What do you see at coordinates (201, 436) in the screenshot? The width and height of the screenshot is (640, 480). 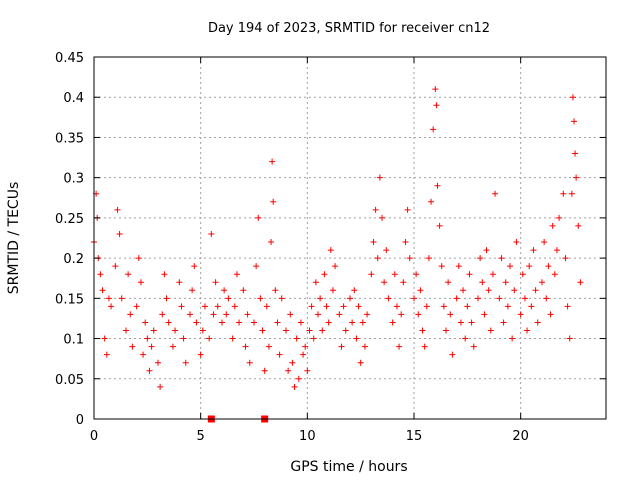 I see `x-tick-label: 5` at bounding box center [201, 436].